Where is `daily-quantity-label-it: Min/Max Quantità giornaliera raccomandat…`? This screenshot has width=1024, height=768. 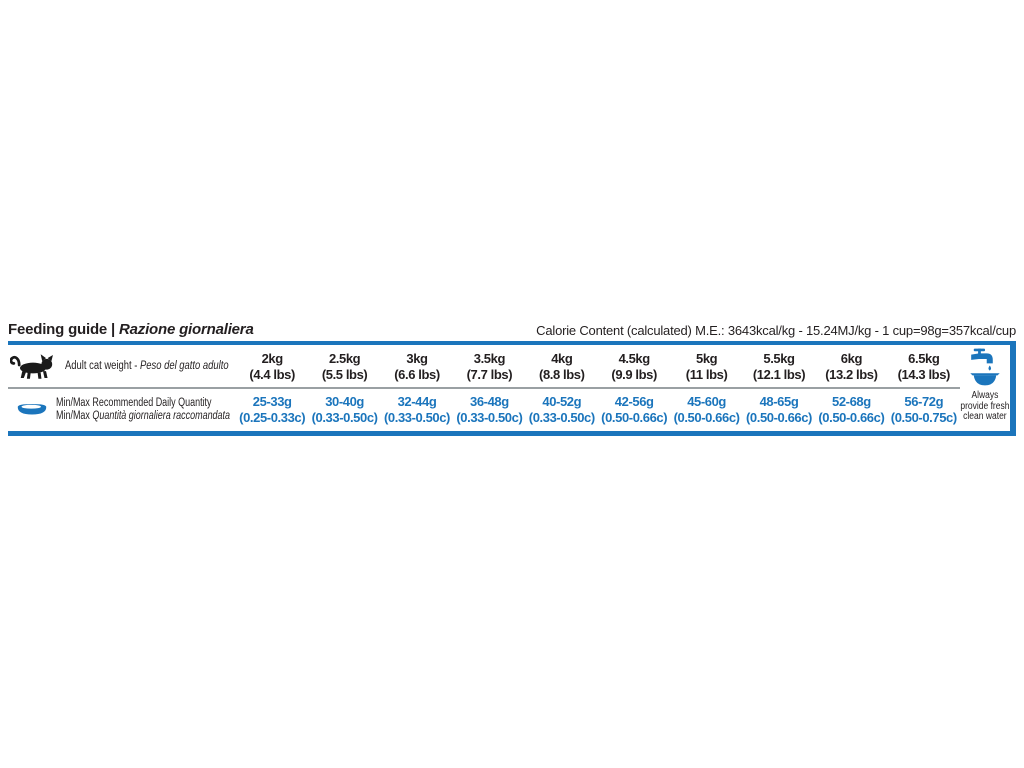 daily-quantity-label-it: Min/Max Quantità giornaliera raccomandat… is located at coordinates (143, 416).